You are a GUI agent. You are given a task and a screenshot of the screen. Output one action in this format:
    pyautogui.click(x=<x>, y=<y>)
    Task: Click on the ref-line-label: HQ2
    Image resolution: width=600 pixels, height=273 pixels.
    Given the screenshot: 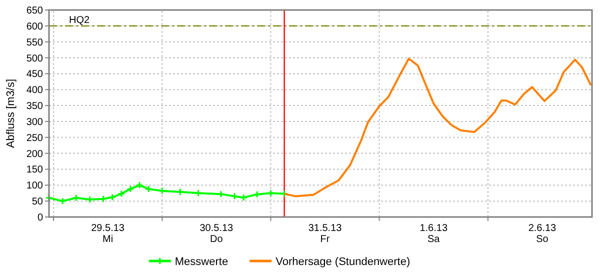 What is the action you would take?
    pyautogui.click(x=79, y=20)
    